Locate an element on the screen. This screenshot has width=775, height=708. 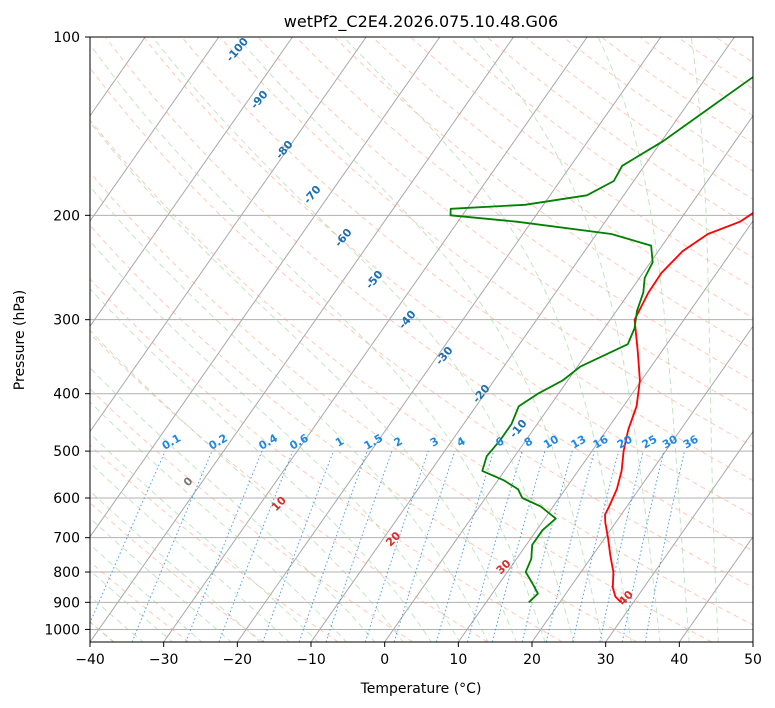
y-tick-label: 800 is located at coordinates (66, 573).